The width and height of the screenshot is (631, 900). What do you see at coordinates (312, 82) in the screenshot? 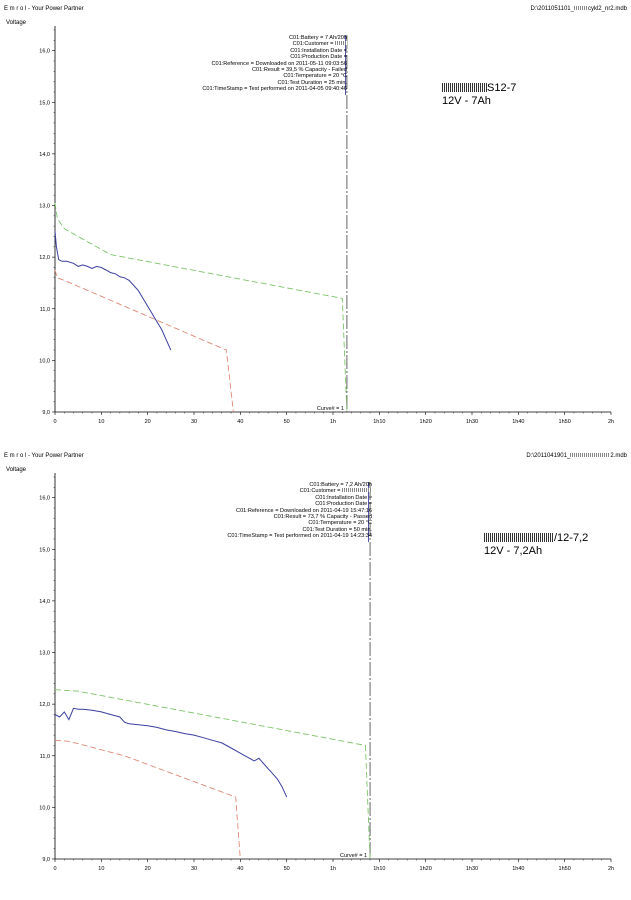
I see `info-line: C01:Test Duration = 25 min.` at bounding box center [312, 82].